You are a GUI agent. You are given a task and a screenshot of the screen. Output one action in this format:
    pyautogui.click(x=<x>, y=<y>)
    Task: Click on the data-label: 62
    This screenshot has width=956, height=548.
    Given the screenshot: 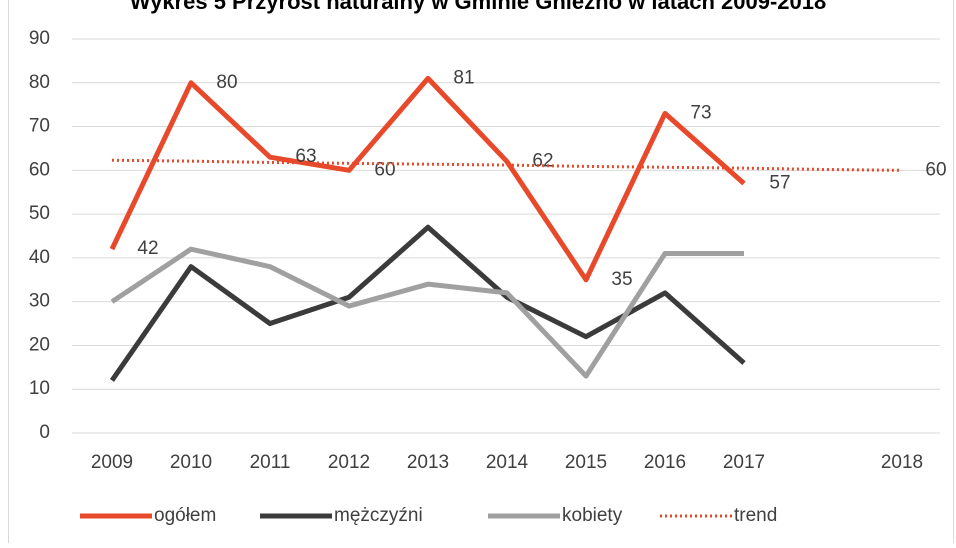 What is the action you would take?
    pyautogui.click(x=542, y=161)
    